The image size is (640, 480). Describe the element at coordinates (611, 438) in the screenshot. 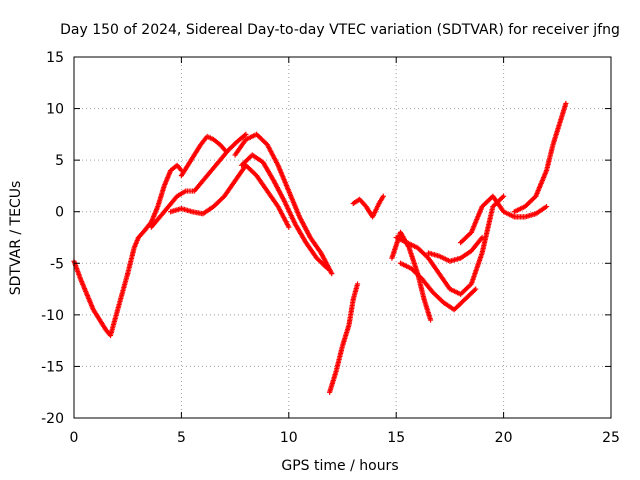

I see `x-tick-label: 25` at that location.